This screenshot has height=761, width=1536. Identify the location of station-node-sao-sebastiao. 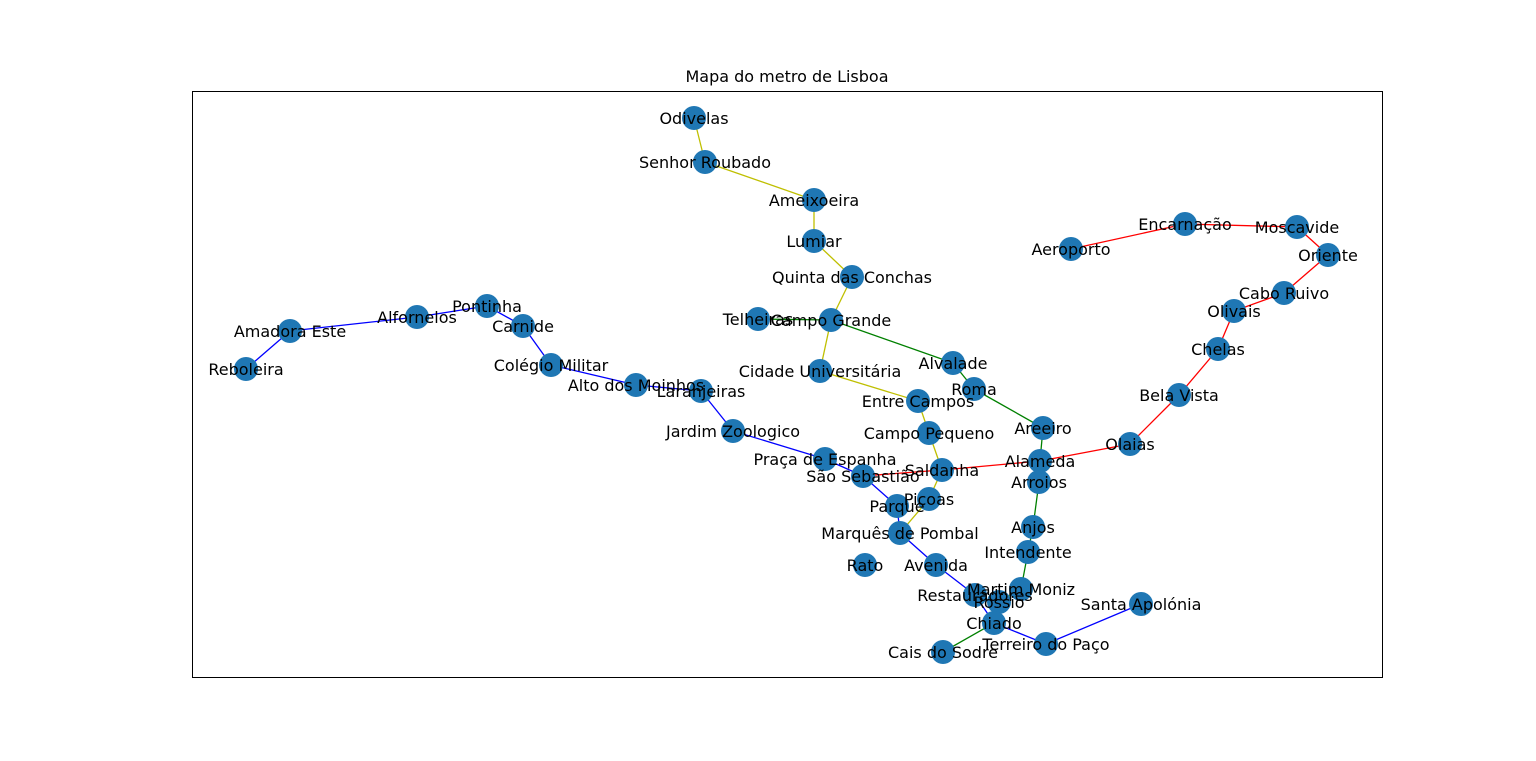
(863, 476).